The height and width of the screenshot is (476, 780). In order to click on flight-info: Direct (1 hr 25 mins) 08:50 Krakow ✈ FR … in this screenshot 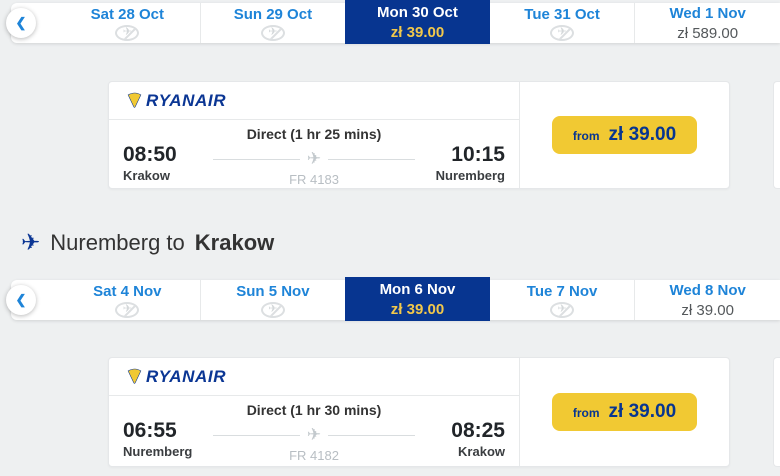, I will do `click(314, 157)`.